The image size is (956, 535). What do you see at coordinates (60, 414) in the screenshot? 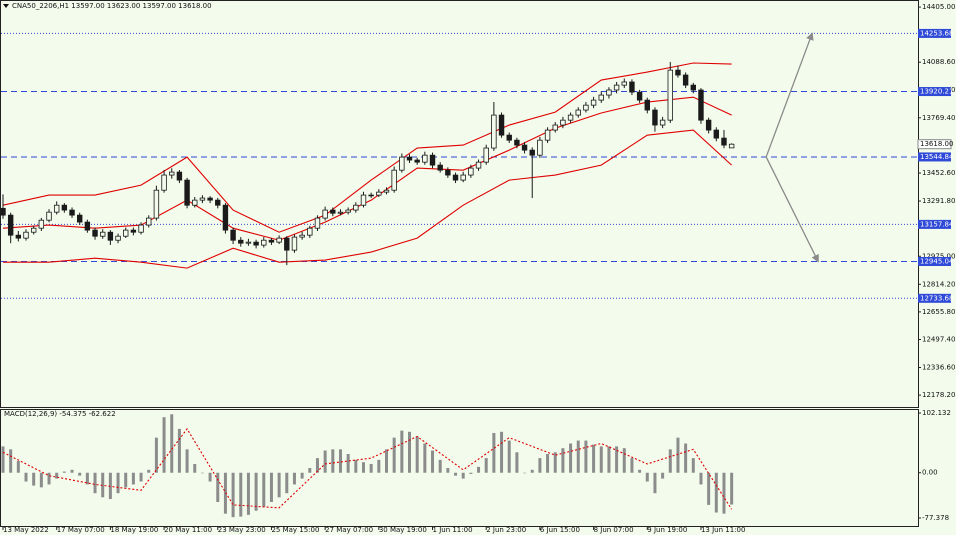
I see `macd-title: MACD(12,26,9) -54.375 -62.622` at bounding box center [60, 414].